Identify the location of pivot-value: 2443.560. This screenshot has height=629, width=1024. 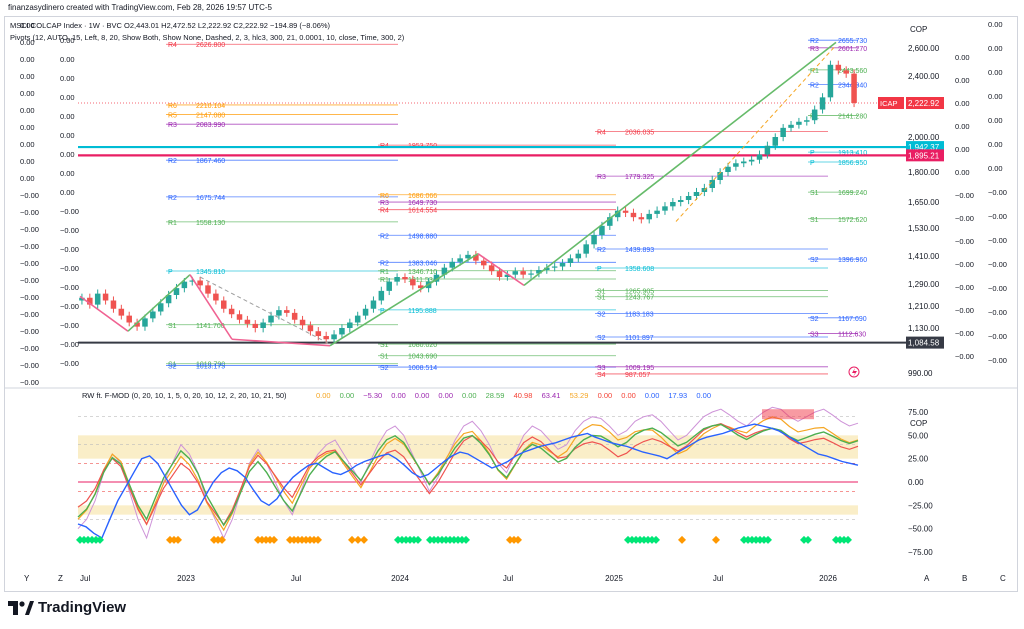
(852, 71).